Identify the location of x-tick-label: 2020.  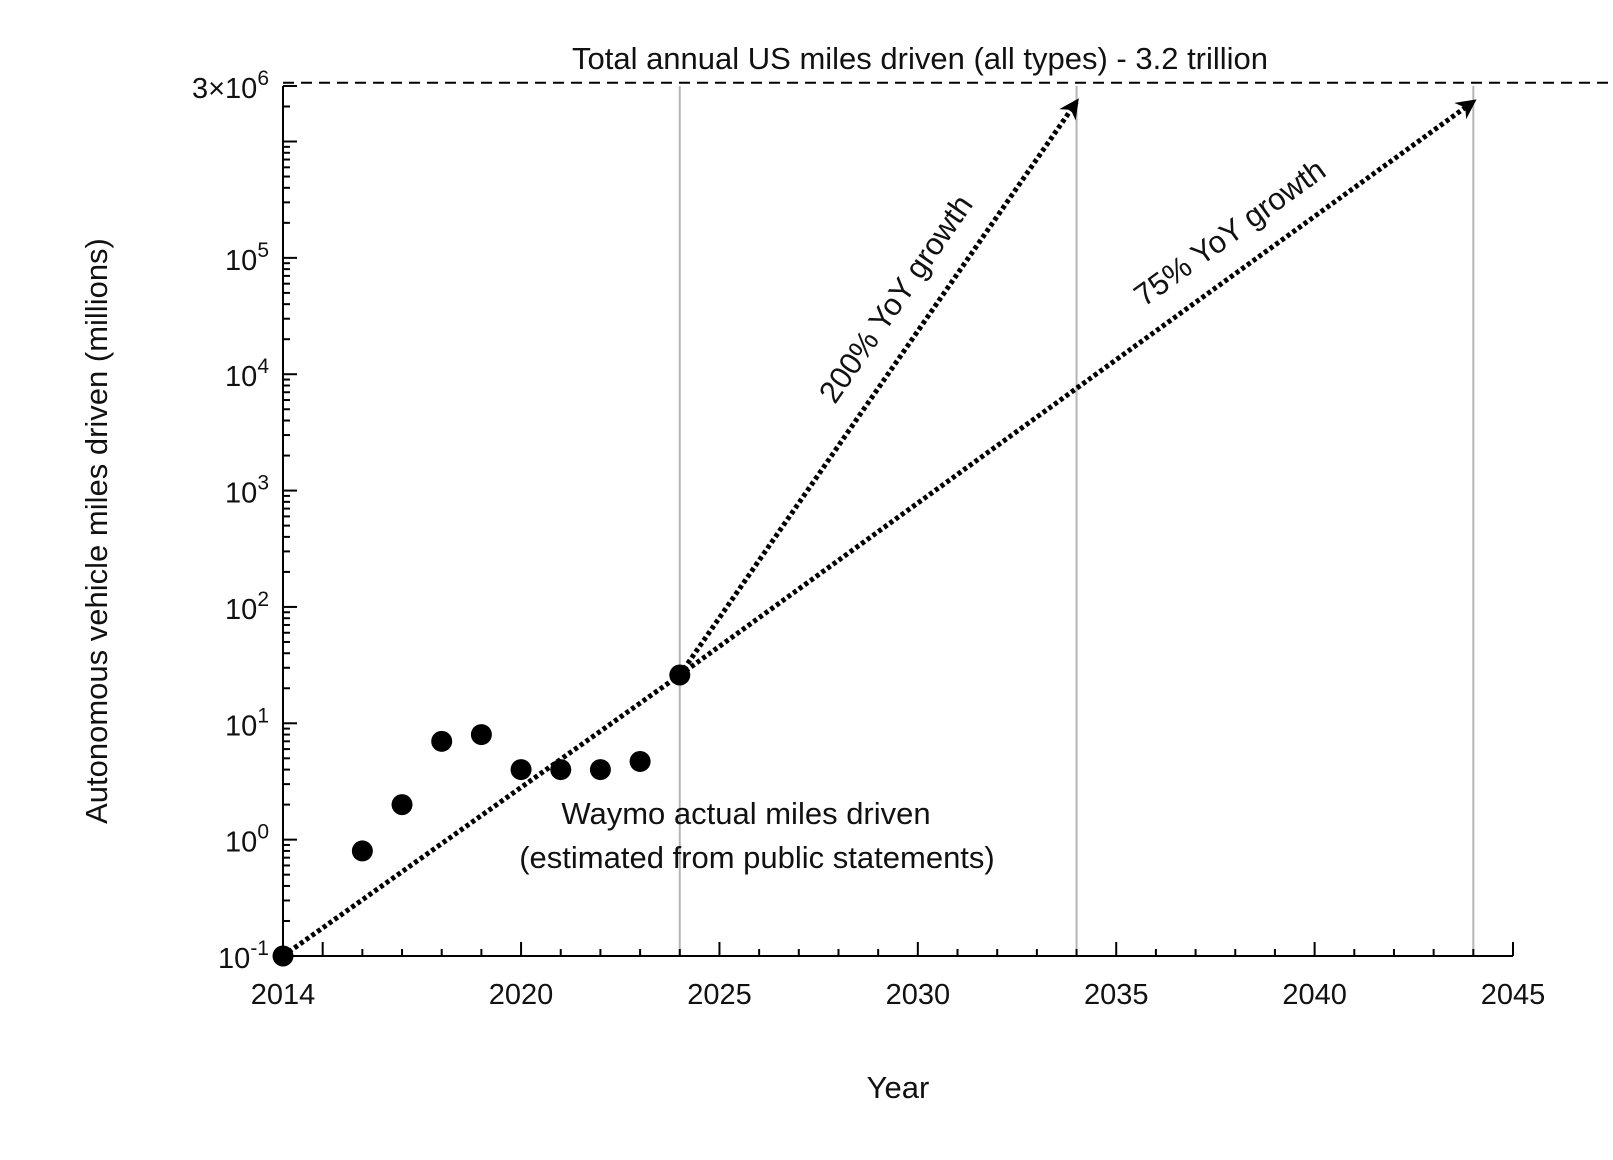
(521, 995).